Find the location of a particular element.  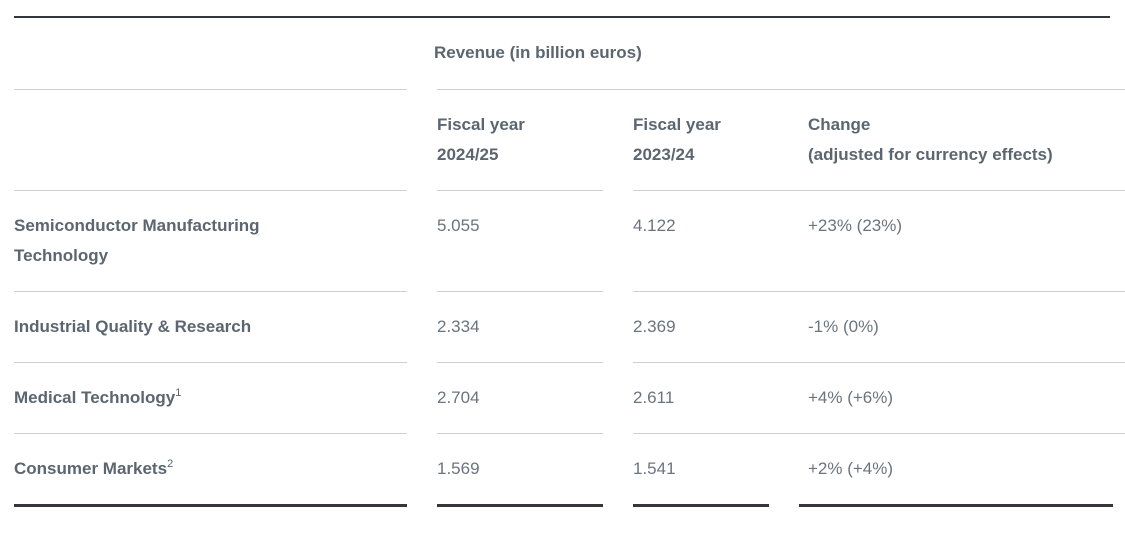

row-label: Consumer Markets2 is located at coordinates (93, 469).